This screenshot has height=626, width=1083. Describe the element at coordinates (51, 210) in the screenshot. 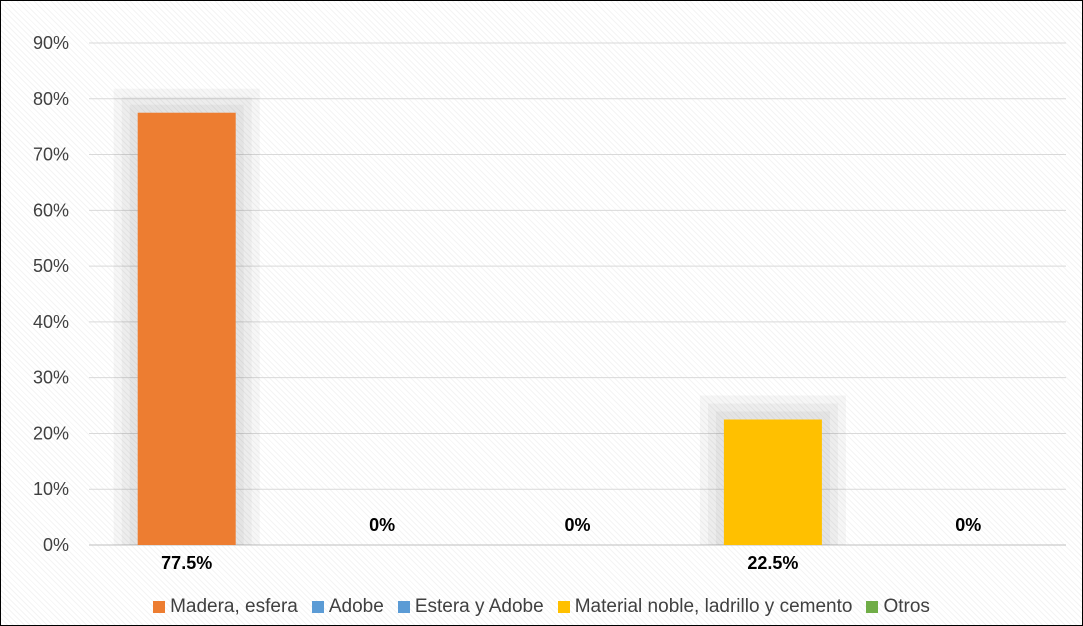

I see `y-tick-label: 60%` at that location.